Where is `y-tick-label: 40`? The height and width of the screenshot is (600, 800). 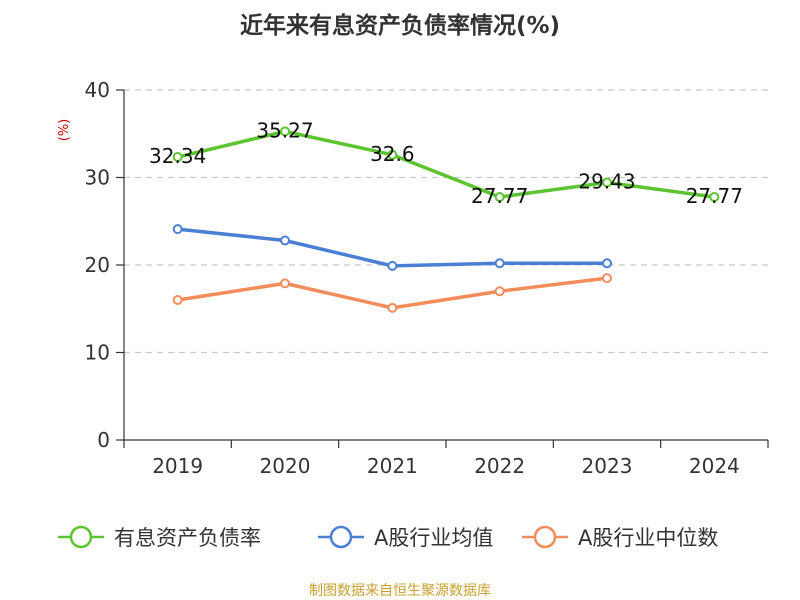 y-tick-label: 40 is located at coordinates (97, 90).